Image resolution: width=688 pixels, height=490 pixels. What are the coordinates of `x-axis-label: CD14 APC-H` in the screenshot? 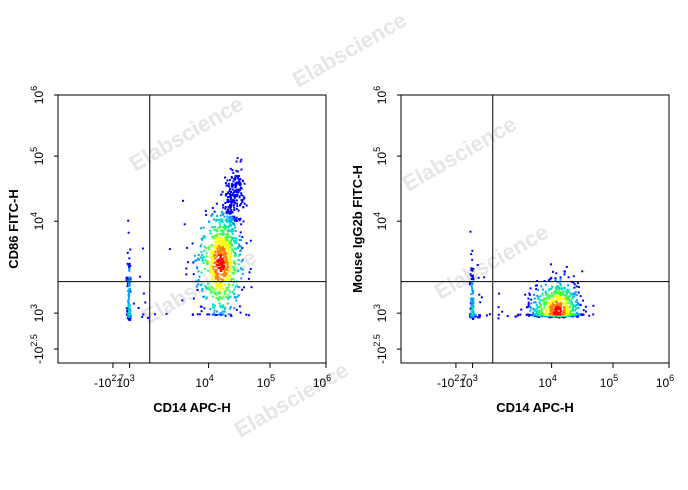 It's located at (192, 407).